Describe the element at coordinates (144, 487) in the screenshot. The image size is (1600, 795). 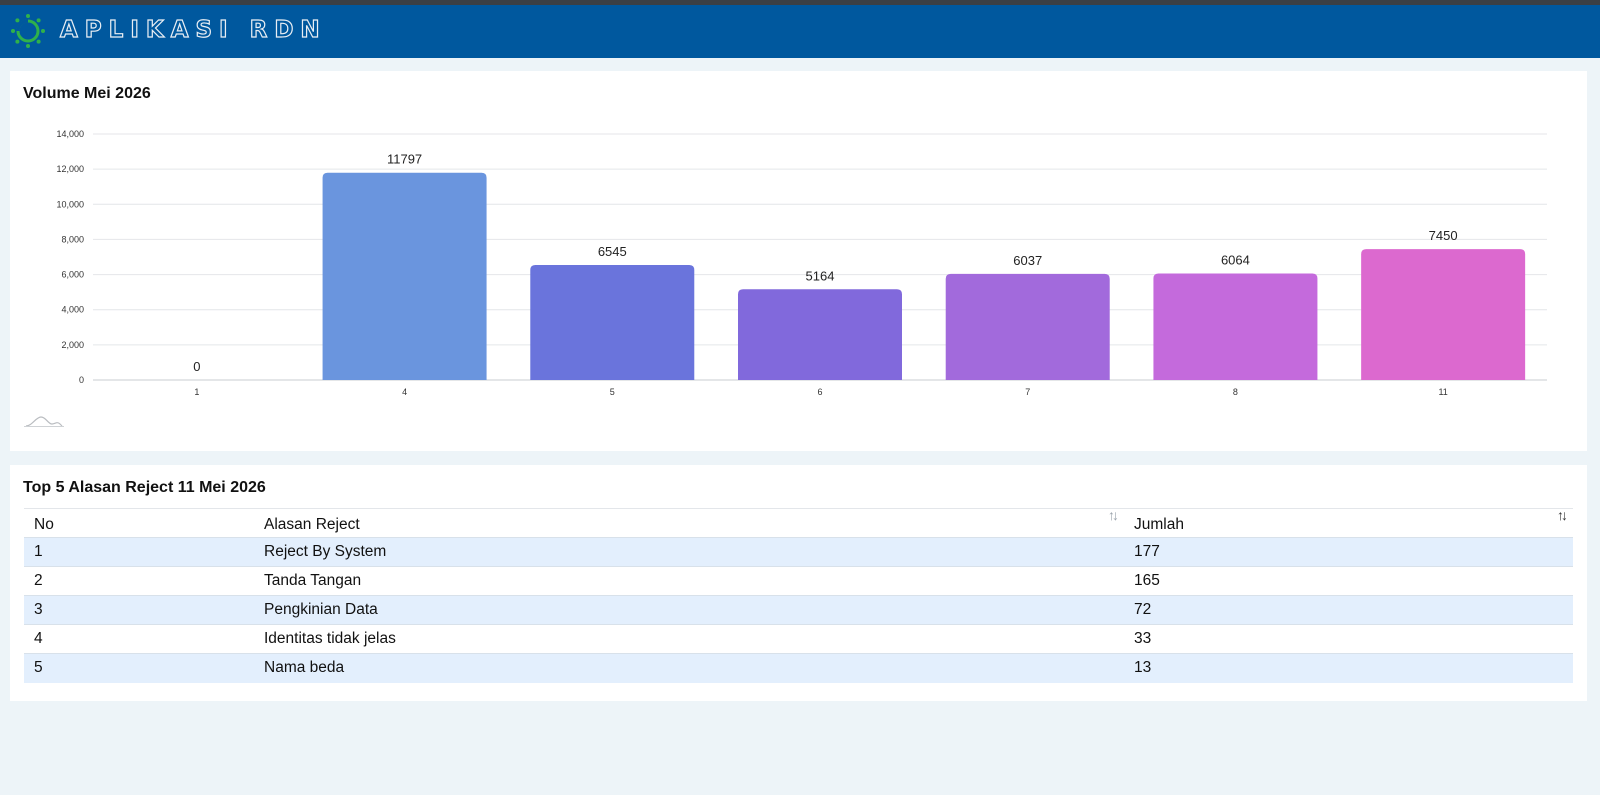
I see `table-title: Top 5 Alasan Reject 11 Mei 2026` at that location.